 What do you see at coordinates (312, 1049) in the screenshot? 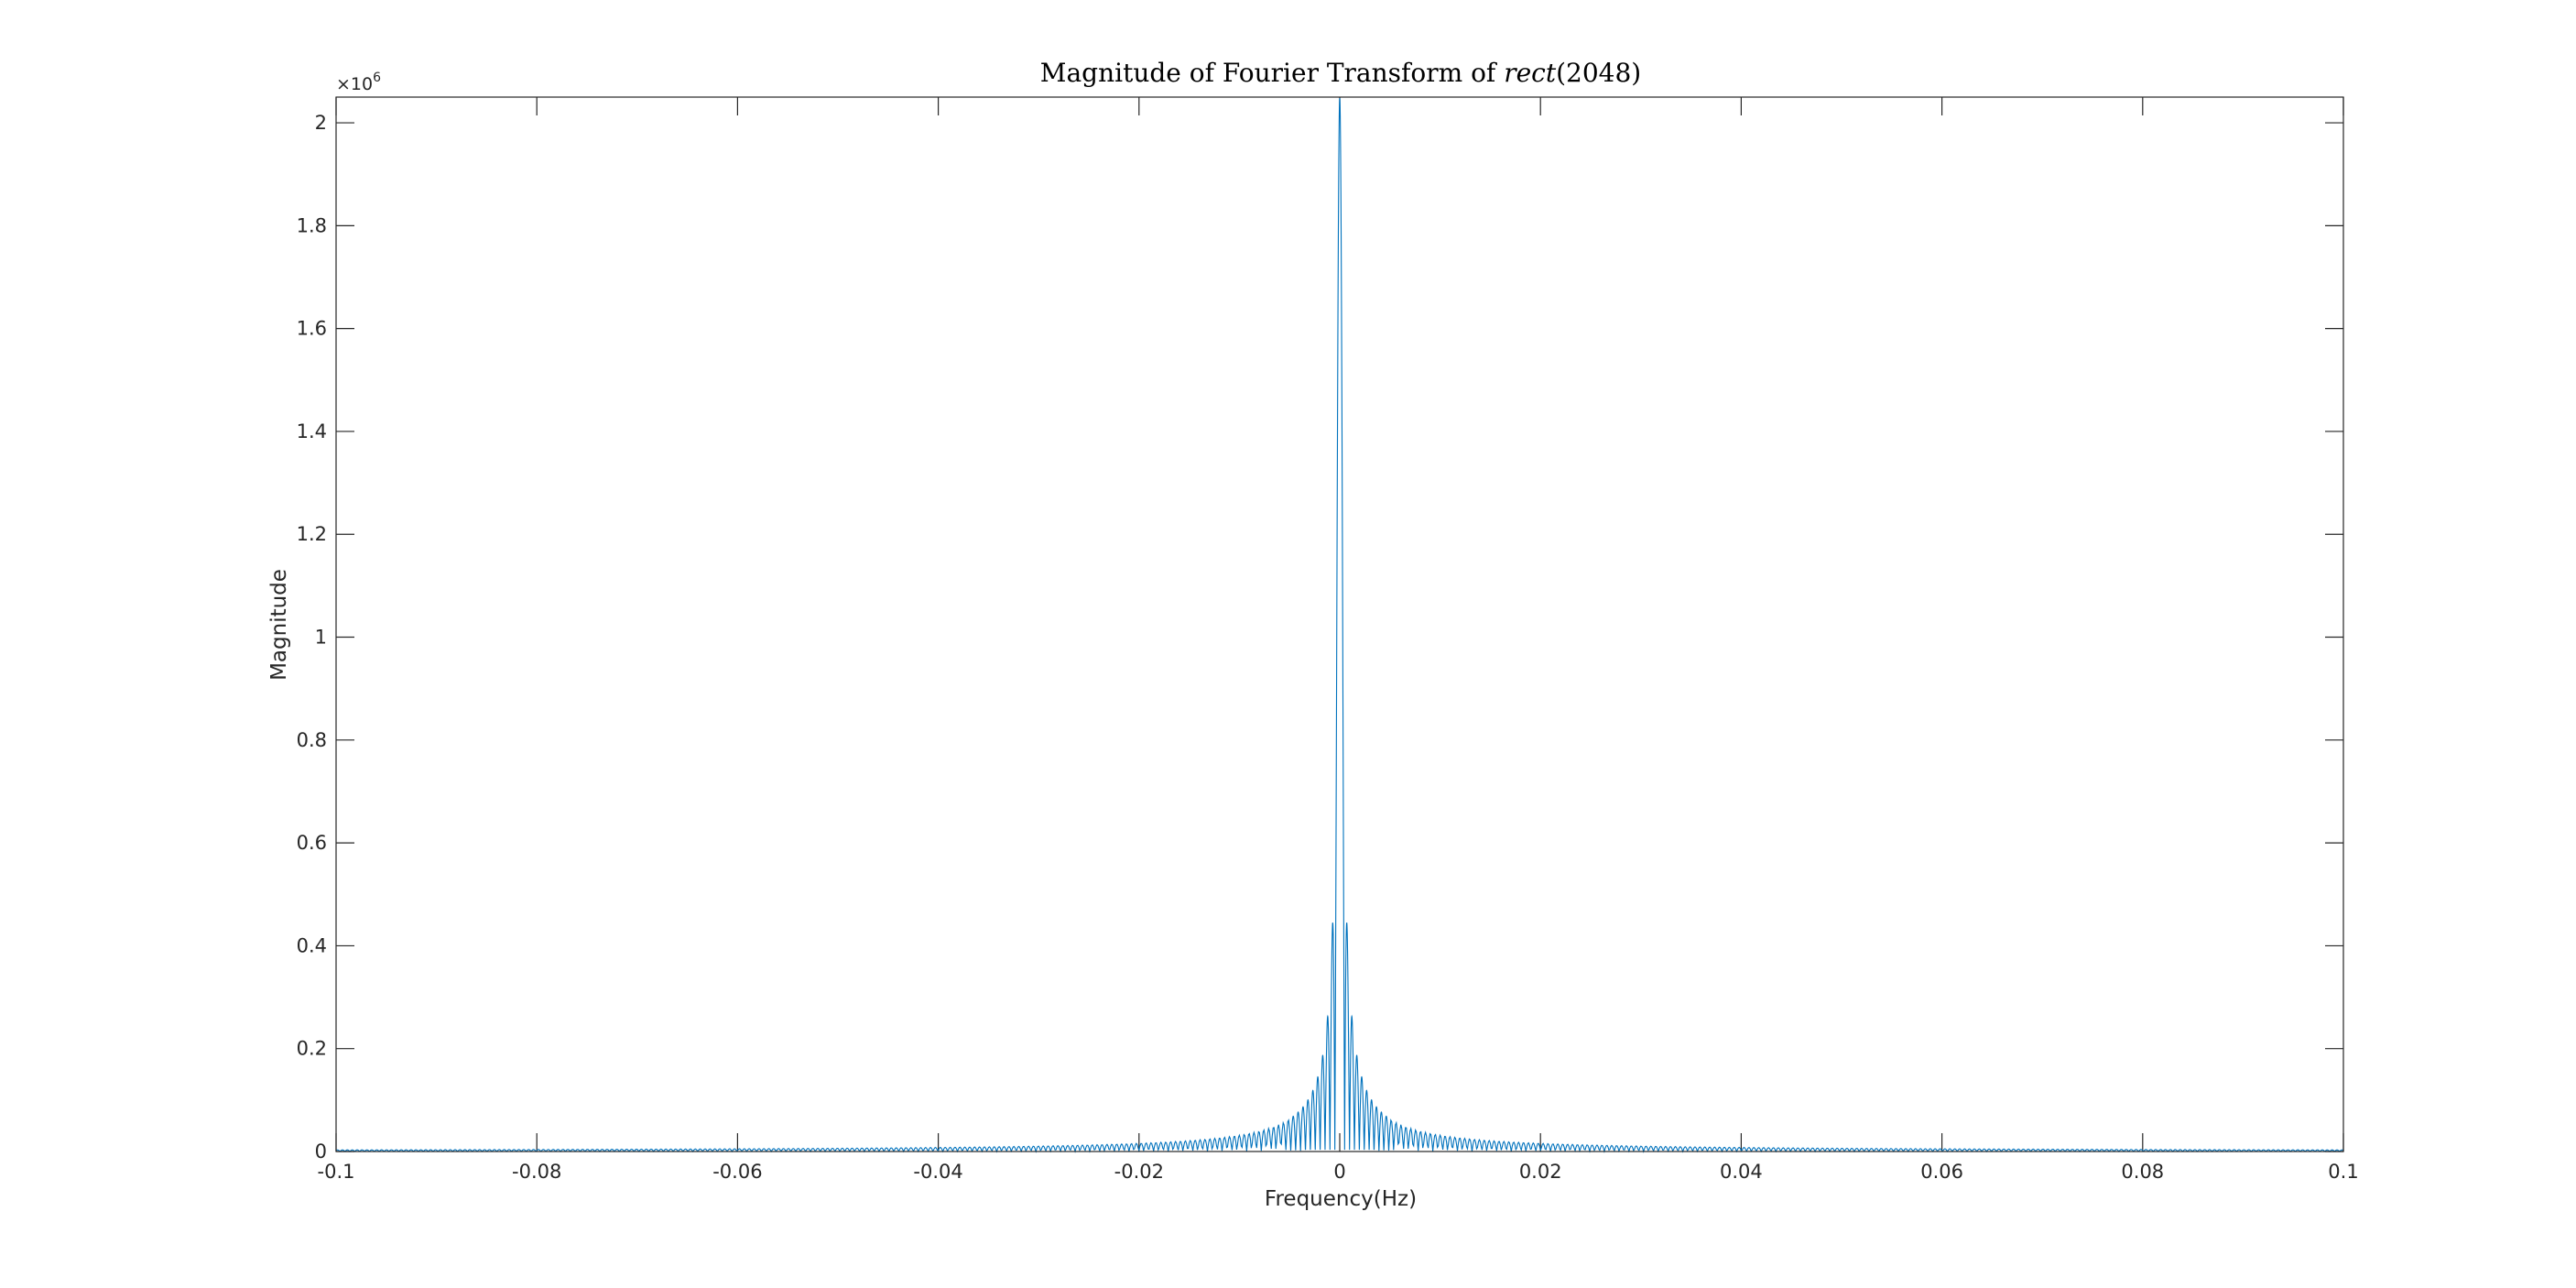
I see `y-tick-label: 0.2` at bounding box center [312, 1049].